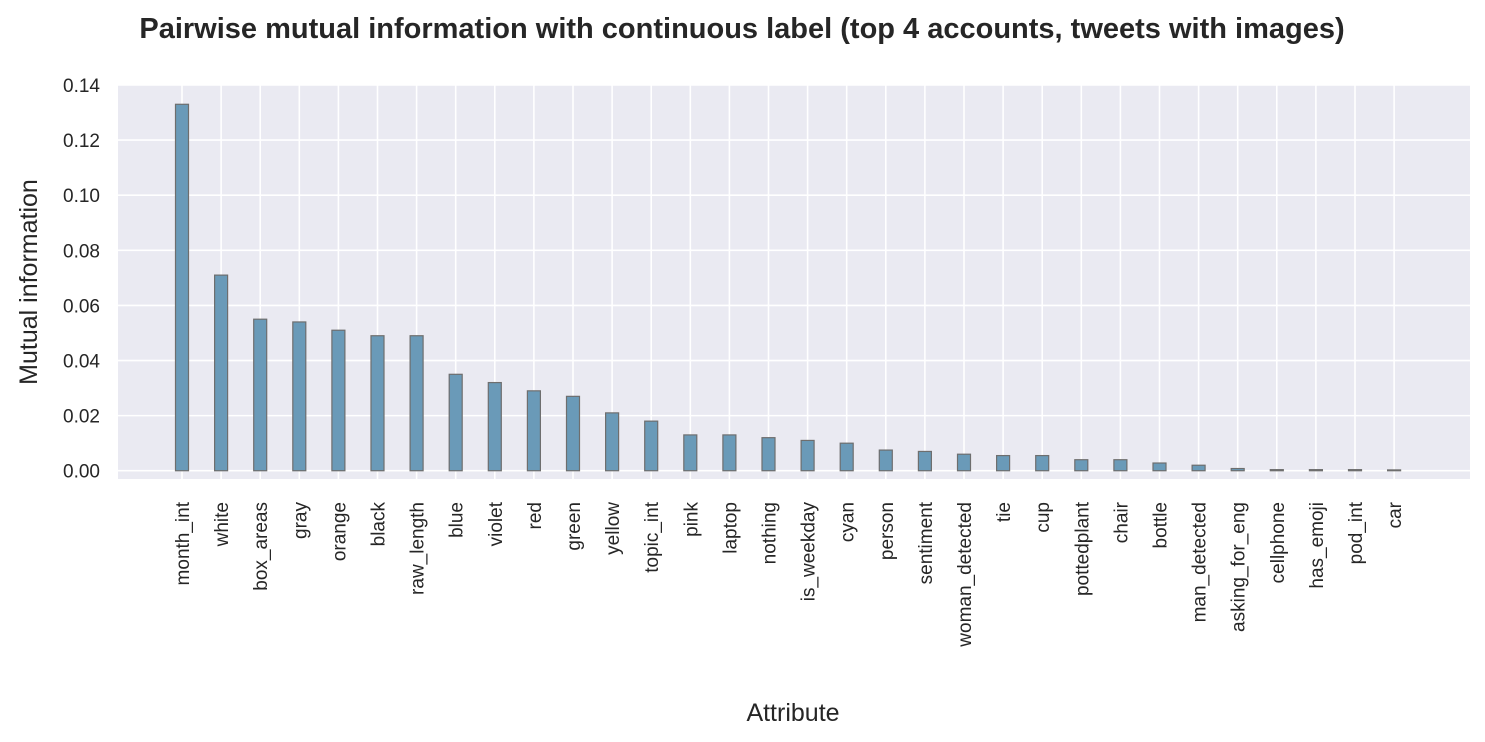  Describe the element at coordinates (964, 462) in the screenshot. I see `bar-woman_detected` at that location.